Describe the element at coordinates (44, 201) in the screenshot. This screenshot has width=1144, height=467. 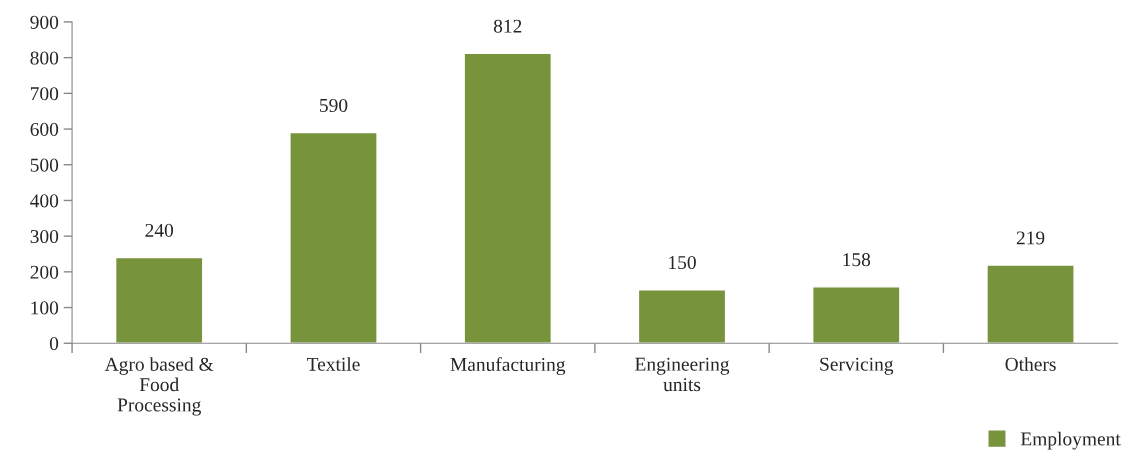
I see `y-tick-label: 400` at that location.